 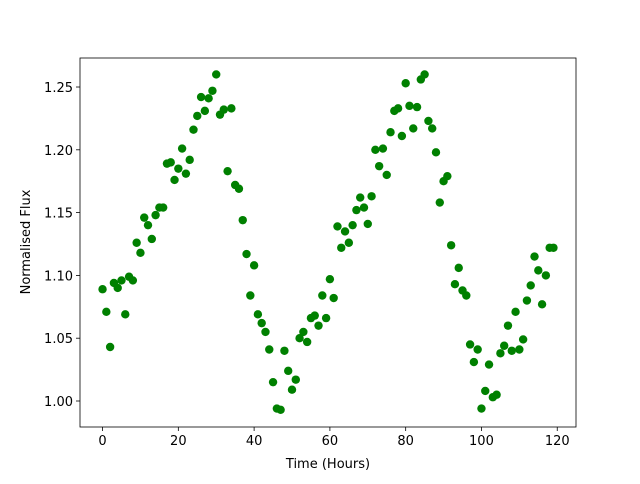 I want to click on x-tick-label: 40, so click(x=254, y=441).